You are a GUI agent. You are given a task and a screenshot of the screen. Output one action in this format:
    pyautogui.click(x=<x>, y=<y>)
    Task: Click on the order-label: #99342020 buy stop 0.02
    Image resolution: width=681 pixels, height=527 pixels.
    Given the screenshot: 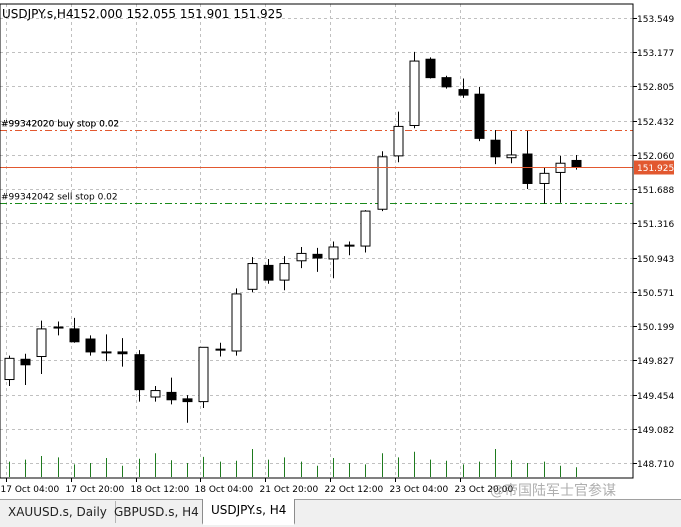 What is the action you would take?
    pyautogui.click(x=60, y=125)
    